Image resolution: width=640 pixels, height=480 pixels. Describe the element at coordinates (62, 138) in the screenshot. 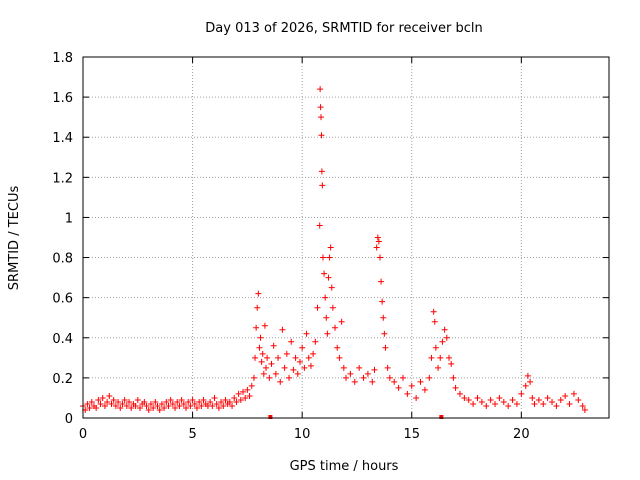

I see `y-tick-label: 1.4` at that location.